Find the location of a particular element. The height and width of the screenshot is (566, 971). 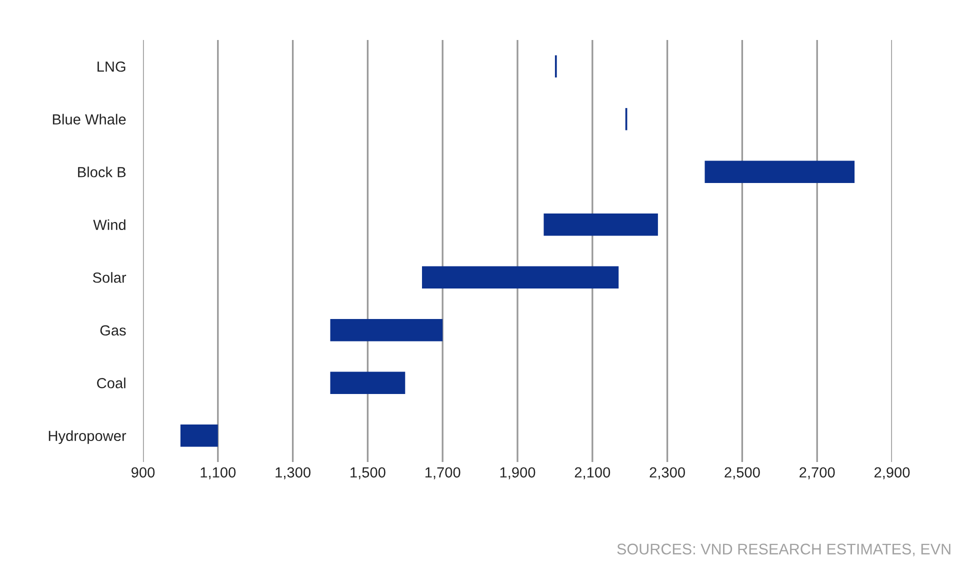

x-tick-label: 1,900 is located at coordinates (518, 473).